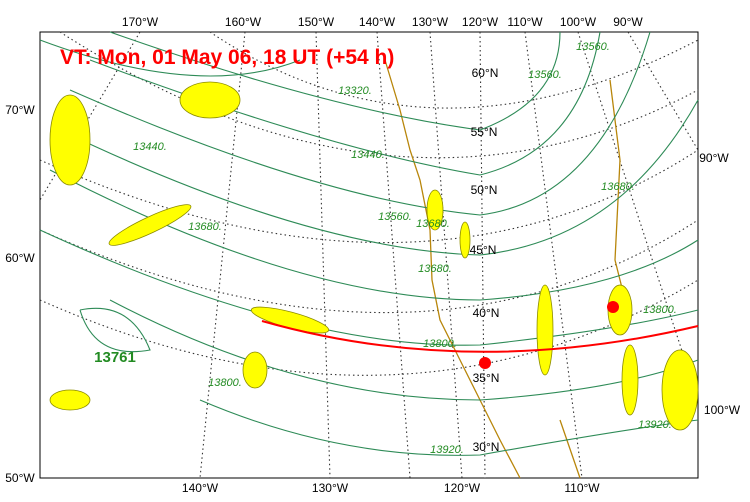  I want to click on bottom-lon-label: 130°W, so click(330, 488).